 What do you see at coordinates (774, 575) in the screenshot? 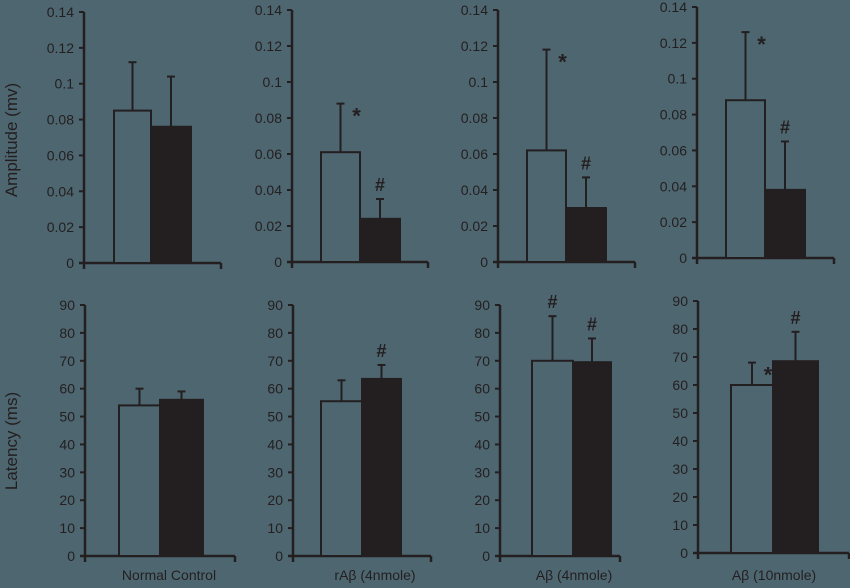
I see `x-label-ab-10nmole: Aβ (10nmole)` at bounding box center [774, 575].